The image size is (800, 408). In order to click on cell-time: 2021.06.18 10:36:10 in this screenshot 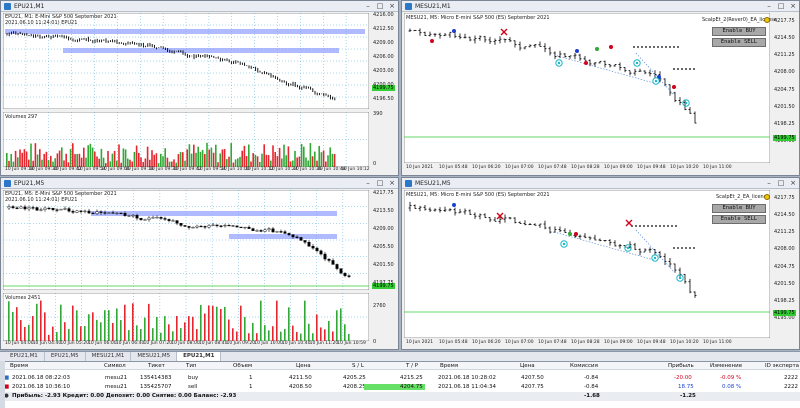, I will do `click(41, 387)`.